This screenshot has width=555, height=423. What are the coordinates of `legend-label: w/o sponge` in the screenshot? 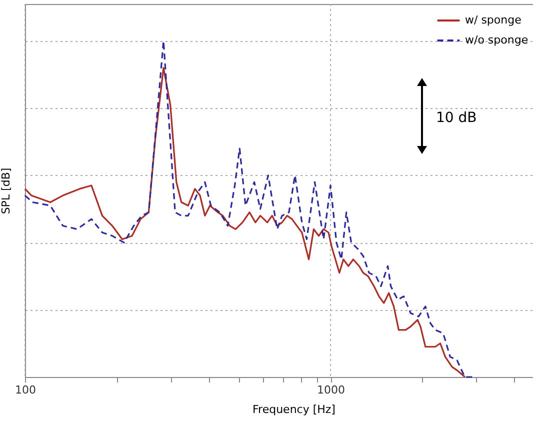 It's located at (496, 40).